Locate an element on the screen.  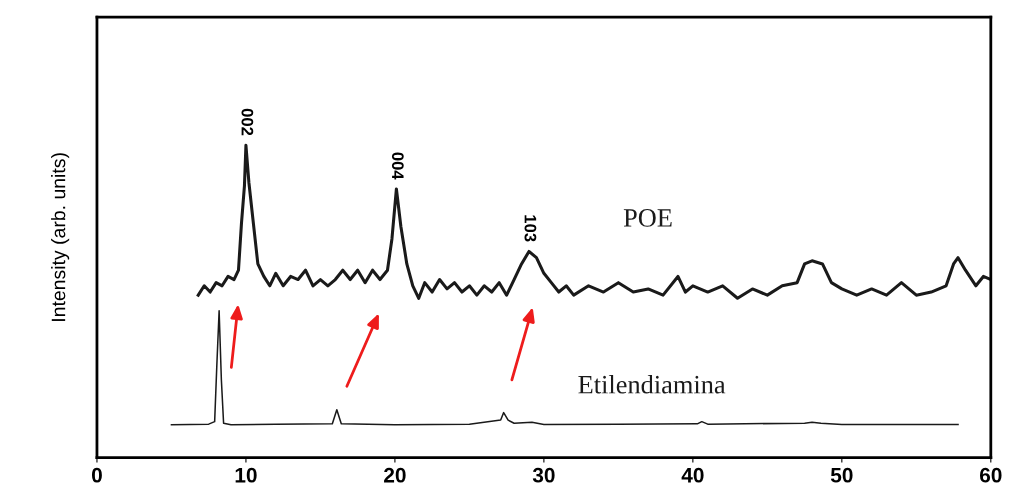
annotation: 103 is located at coordinates (530, 228).